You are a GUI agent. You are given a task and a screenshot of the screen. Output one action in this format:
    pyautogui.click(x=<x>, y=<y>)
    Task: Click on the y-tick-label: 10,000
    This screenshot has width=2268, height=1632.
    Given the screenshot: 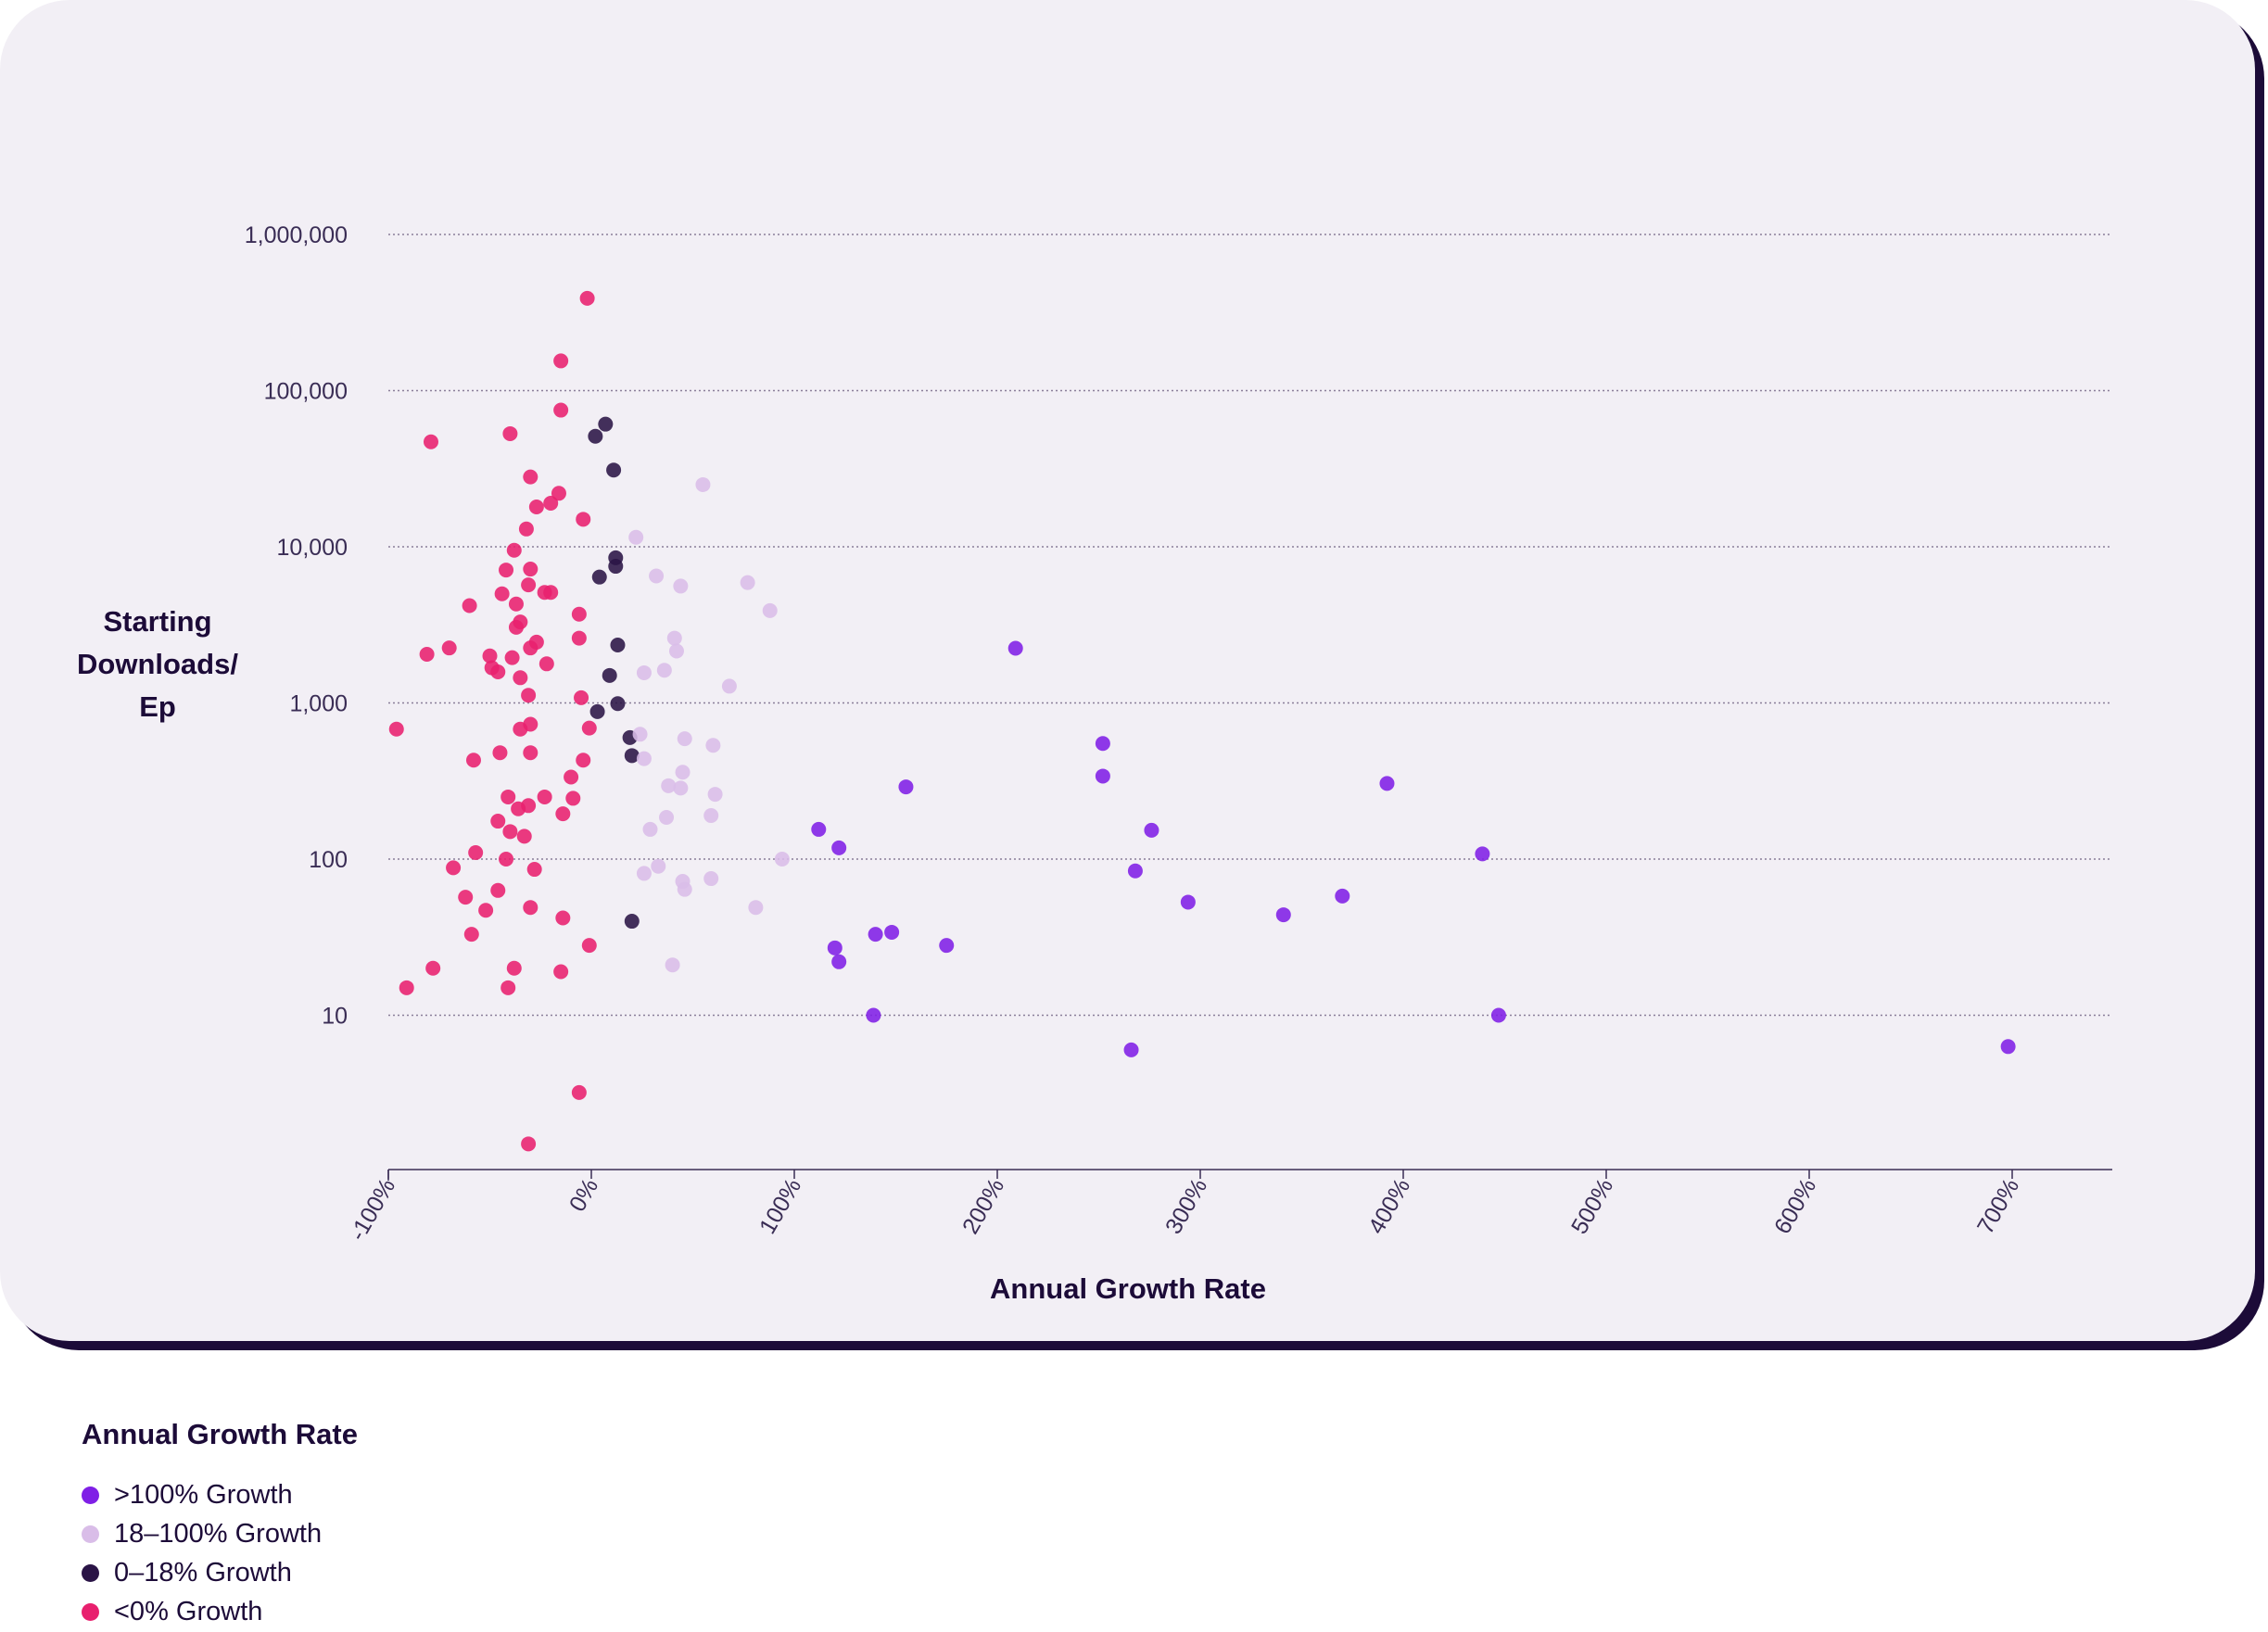 What is the action you would take?
    pyautogui.click(x=312, y=548)
    